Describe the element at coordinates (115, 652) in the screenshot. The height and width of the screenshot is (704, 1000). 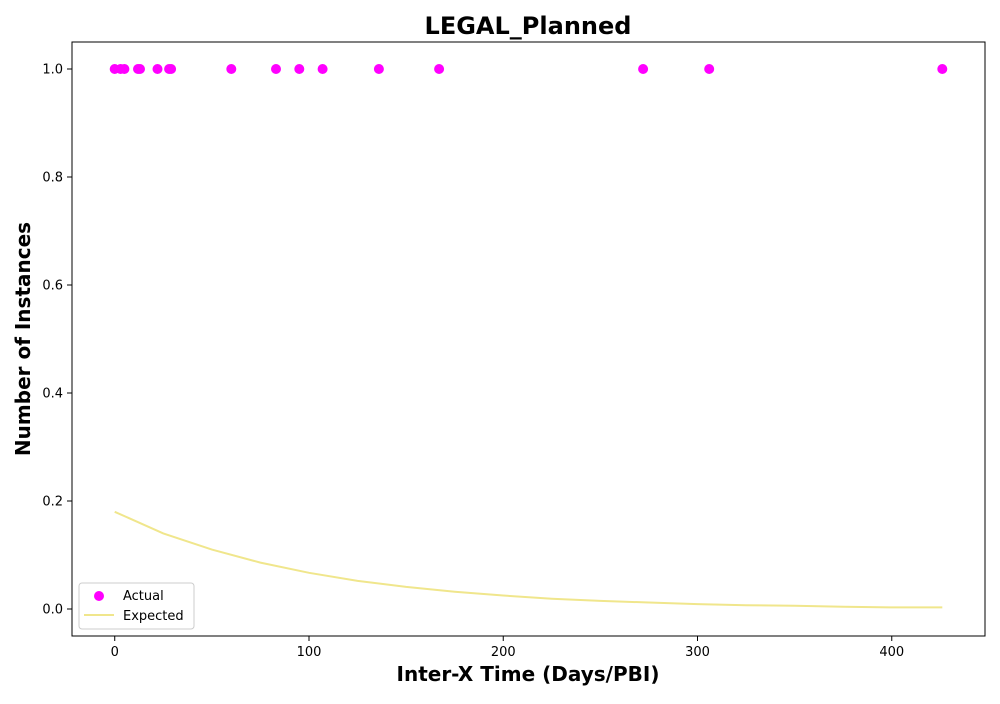
I see `x-tick-label: 0` at that location.